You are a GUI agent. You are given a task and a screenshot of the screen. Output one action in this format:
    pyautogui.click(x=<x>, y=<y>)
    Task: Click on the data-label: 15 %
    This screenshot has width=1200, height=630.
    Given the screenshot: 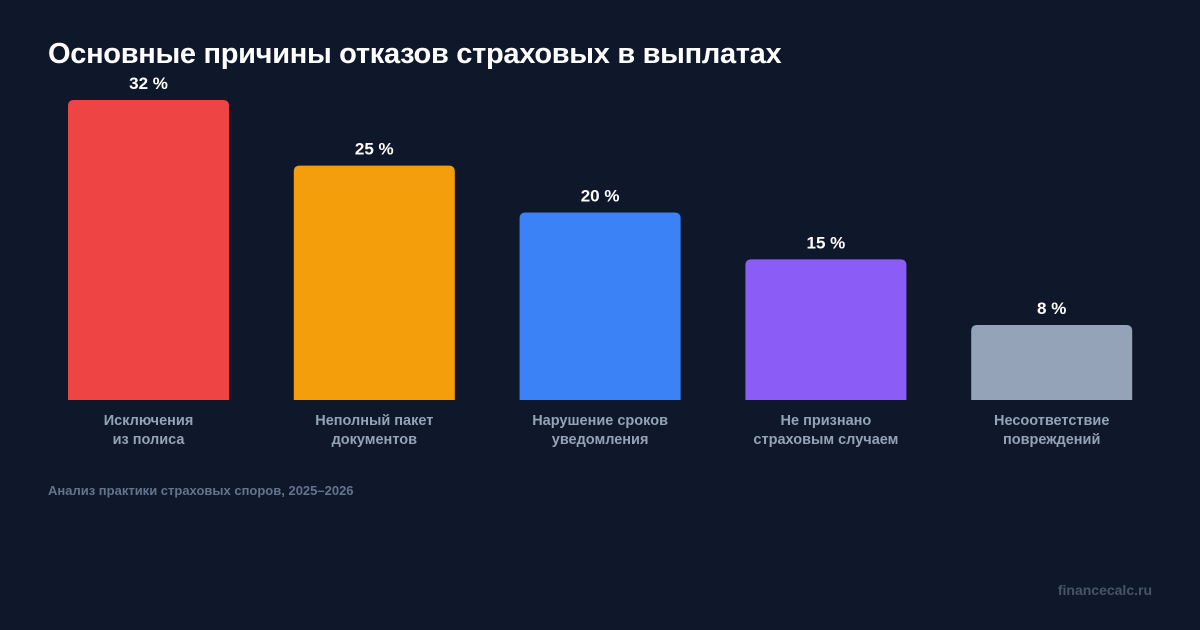 What is the action you would take?
    pyautogui.click(x=826, y=242)
    